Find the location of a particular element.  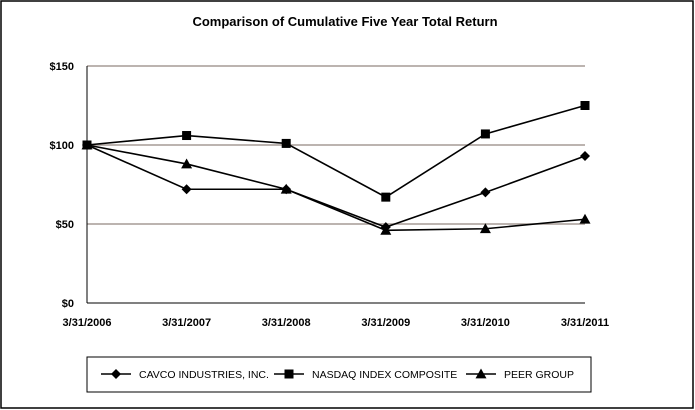

y-tick-label: $50 is located at coordinates (65, 225).